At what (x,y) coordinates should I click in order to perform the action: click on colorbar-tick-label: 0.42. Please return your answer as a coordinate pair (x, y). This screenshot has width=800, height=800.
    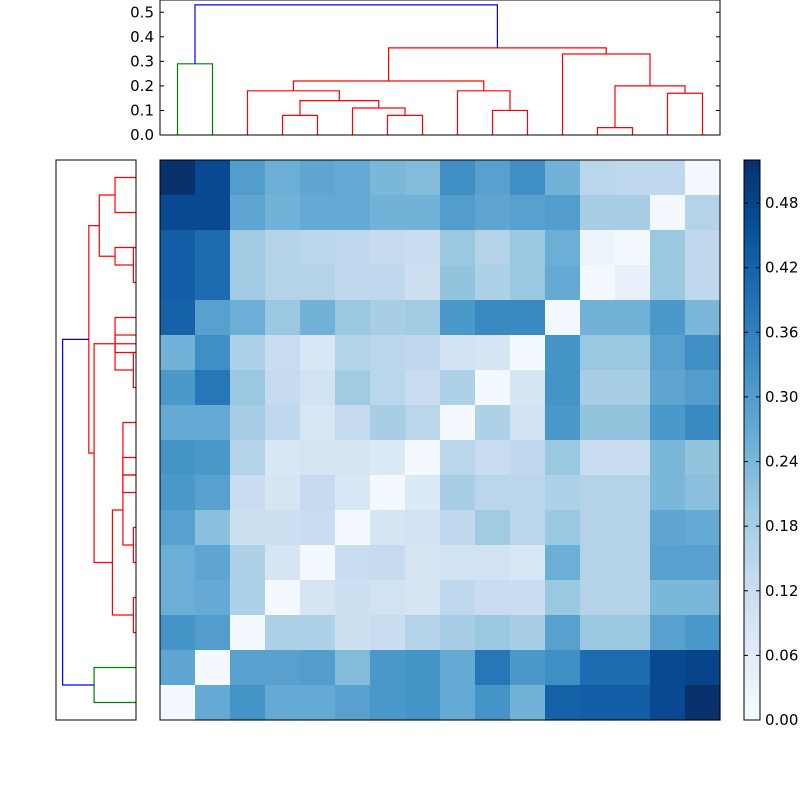
    Looking at the image, I should click on (781, 268).